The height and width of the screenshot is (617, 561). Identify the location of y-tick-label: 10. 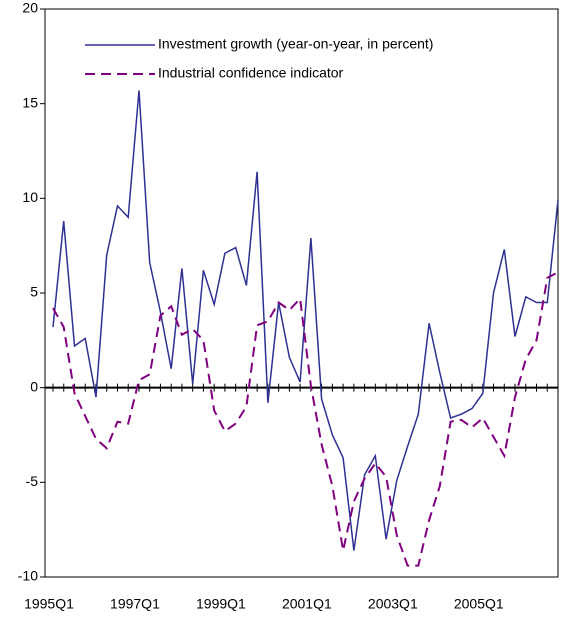
(30, 197).